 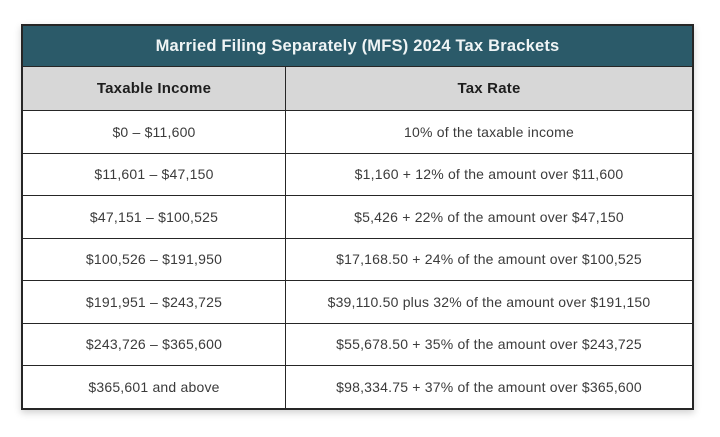 What do you see at coordinates (488, 174) in the screenshot?
I see `tax-rate-cell: $1,160 + 12% of the amount over $11,600` at bounding box center [488, 174].